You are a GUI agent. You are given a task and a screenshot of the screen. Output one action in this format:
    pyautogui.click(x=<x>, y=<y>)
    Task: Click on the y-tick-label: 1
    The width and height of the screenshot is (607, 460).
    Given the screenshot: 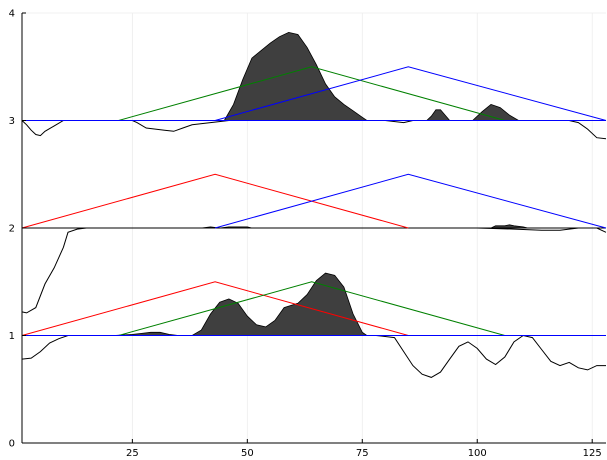 What is the action you would take?
    pyautogui.click(x=12, y=336)
    